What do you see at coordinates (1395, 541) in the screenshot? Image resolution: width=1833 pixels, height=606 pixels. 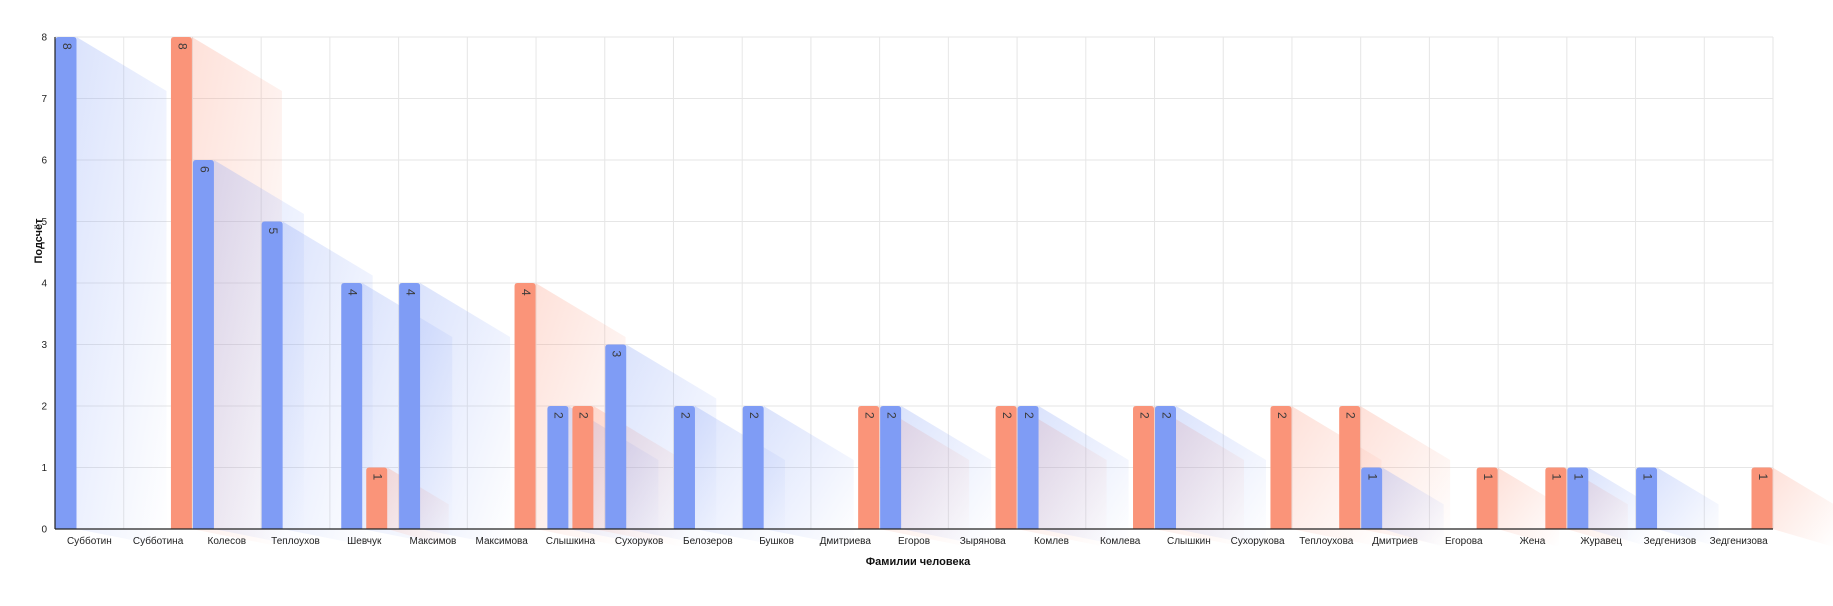 I see `x-tick-label: Дмитриев` at bounding box center [1395, 541].